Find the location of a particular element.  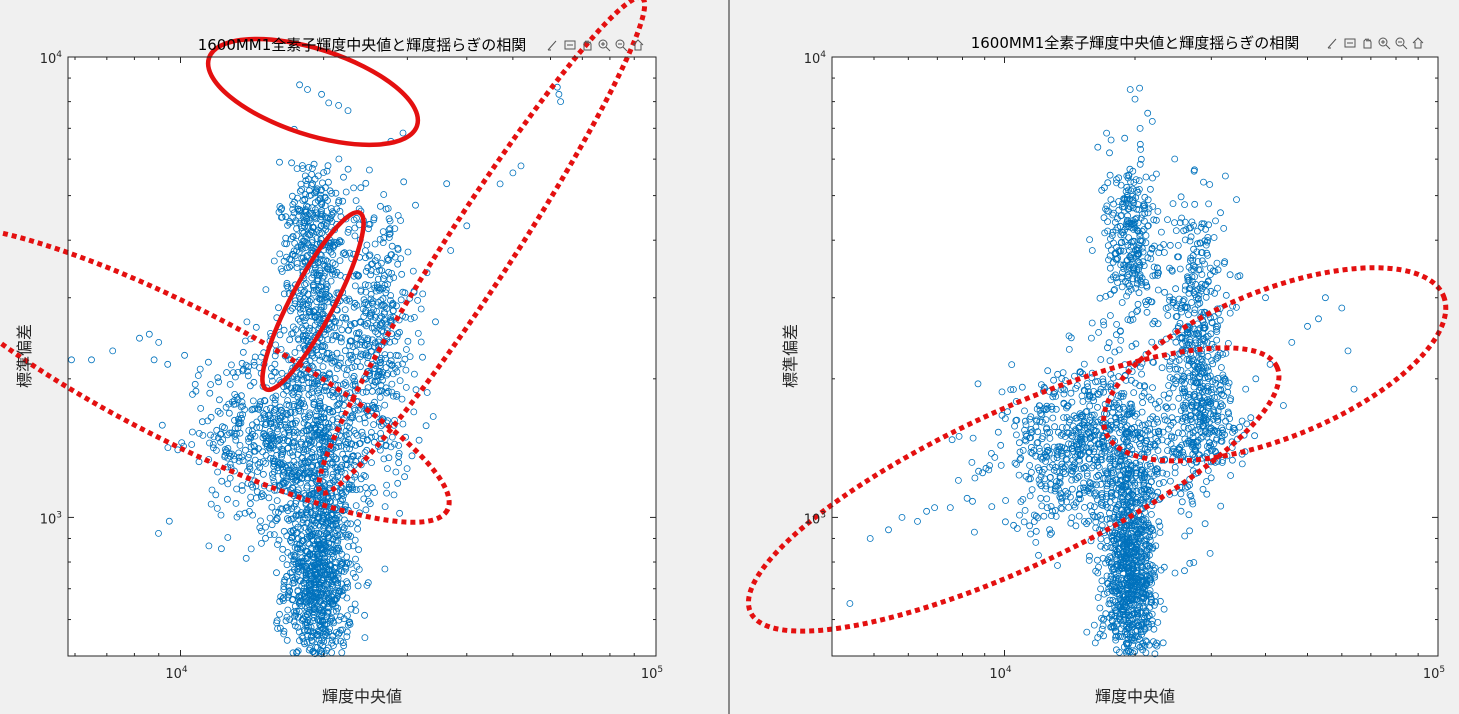

pan-icon is located at coordinates (587, 45).